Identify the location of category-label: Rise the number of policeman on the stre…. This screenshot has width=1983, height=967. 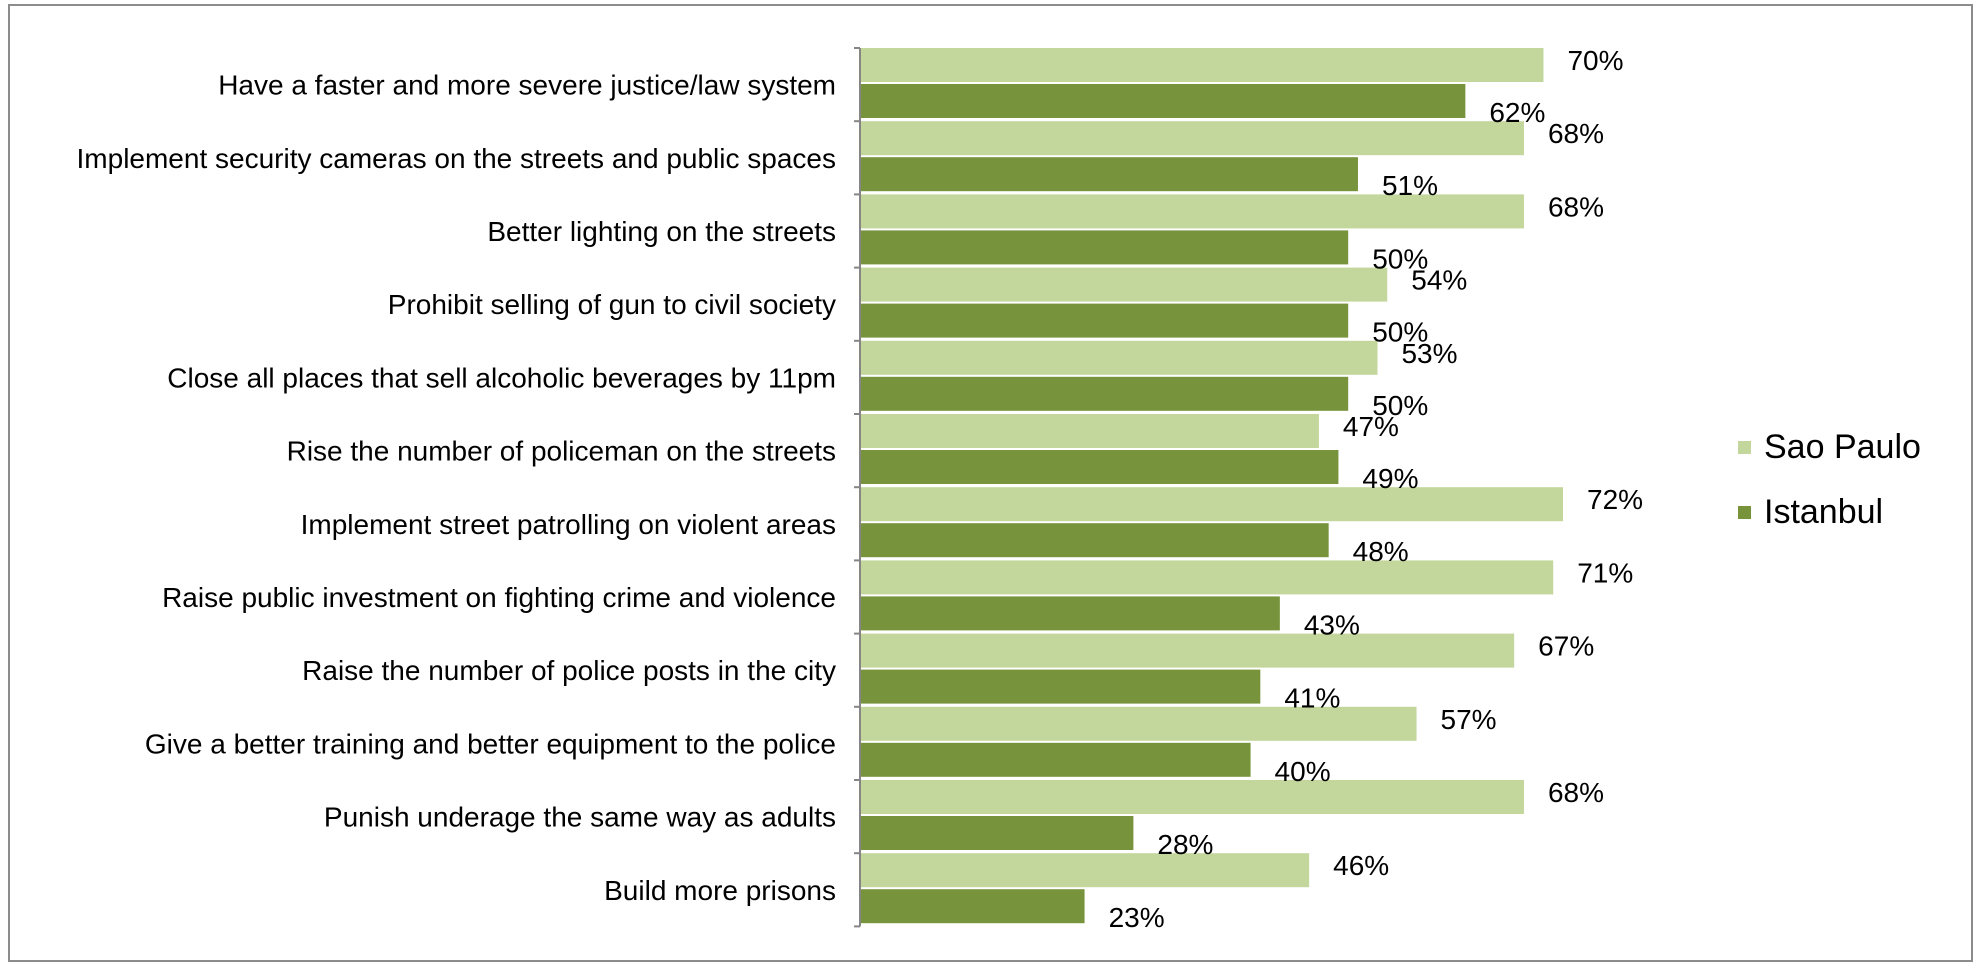
(561, 451).